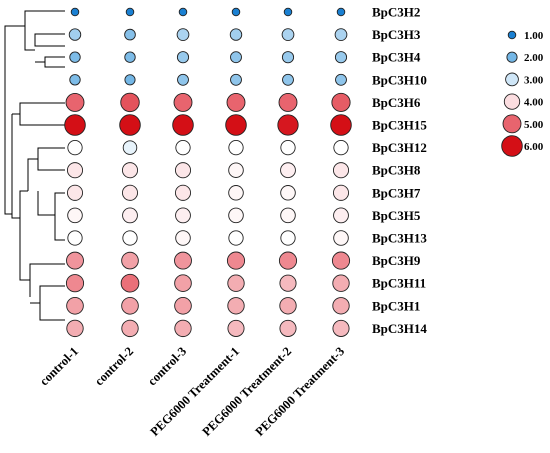  Describe the element at coordinates (399, 79) in the screenshot. I see `row-label: BpC3H10` at that location.